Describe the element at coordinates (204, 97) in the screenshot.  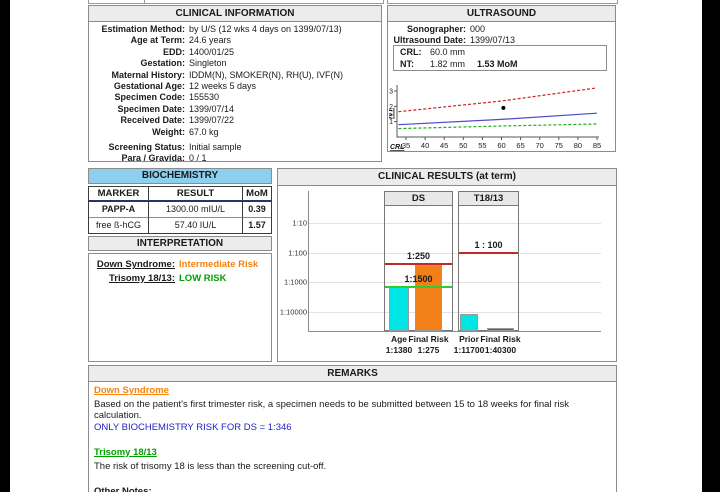
I see `clinical-info-field-value: 155530` at that location.